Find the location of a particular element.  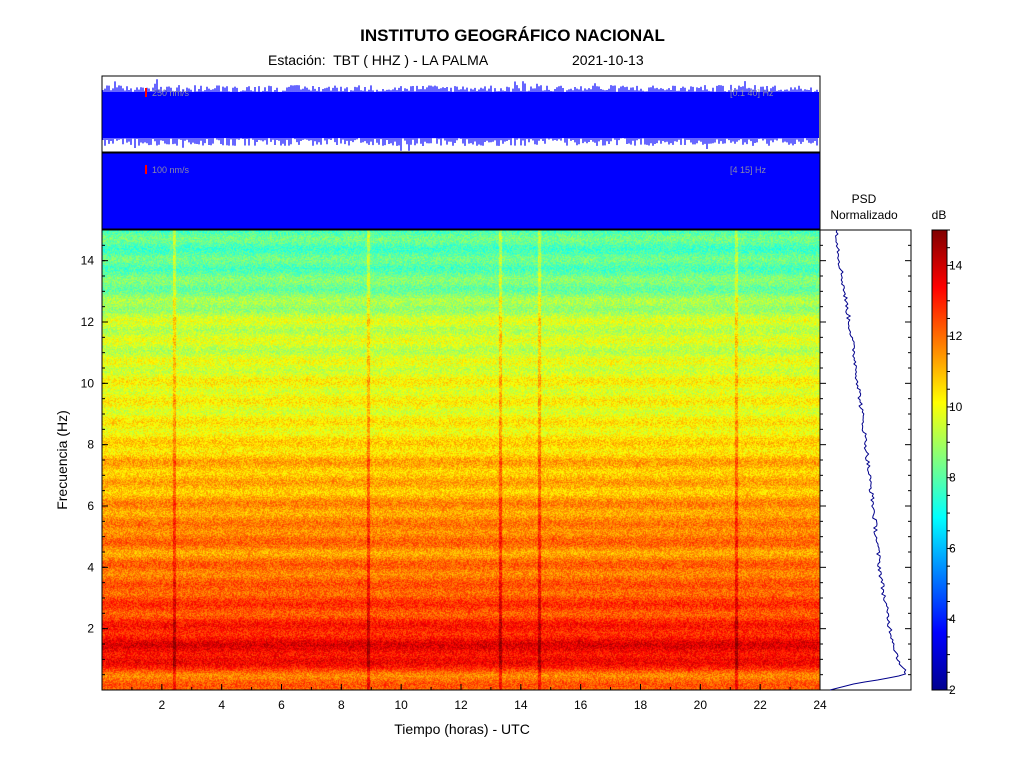

psd-subtitle: Normalizado is located at coordinates (864, 215).